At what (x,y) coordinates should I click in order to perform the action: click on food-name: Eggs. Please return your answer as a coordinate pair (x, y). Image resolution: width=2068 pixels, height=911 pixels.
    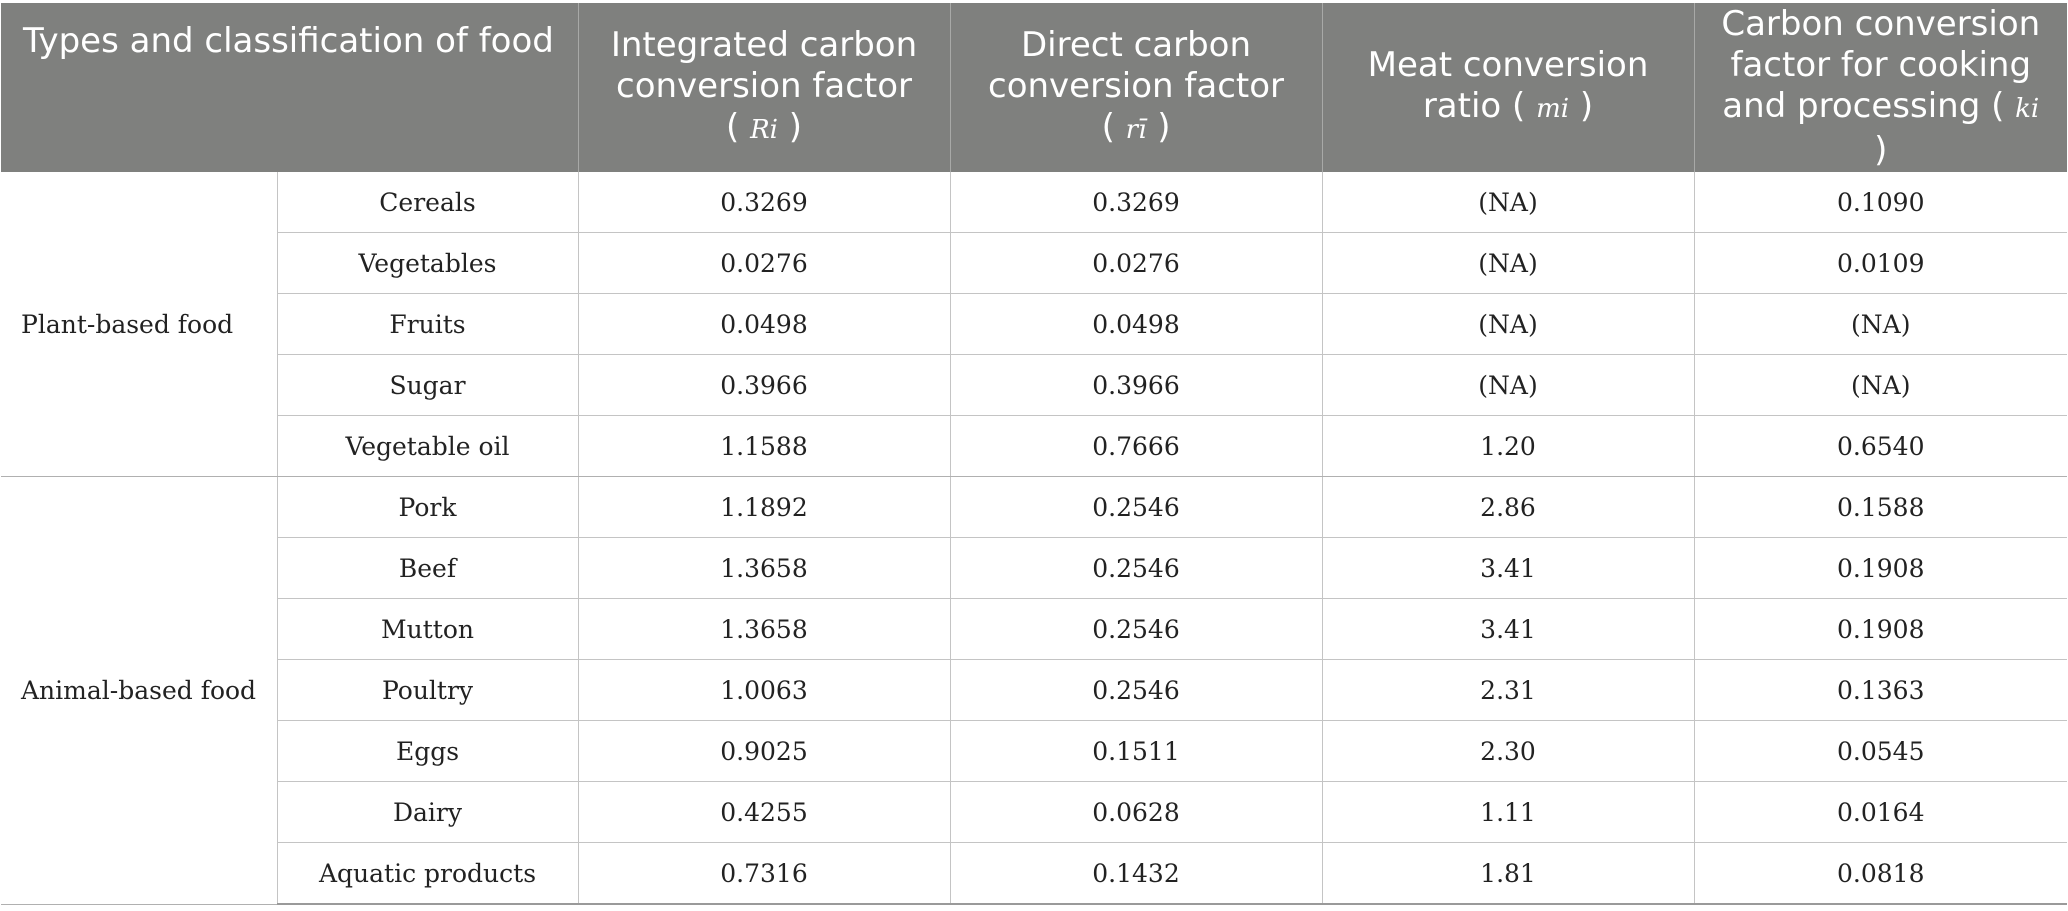
    Looking at the image, I should click on (428, 751).